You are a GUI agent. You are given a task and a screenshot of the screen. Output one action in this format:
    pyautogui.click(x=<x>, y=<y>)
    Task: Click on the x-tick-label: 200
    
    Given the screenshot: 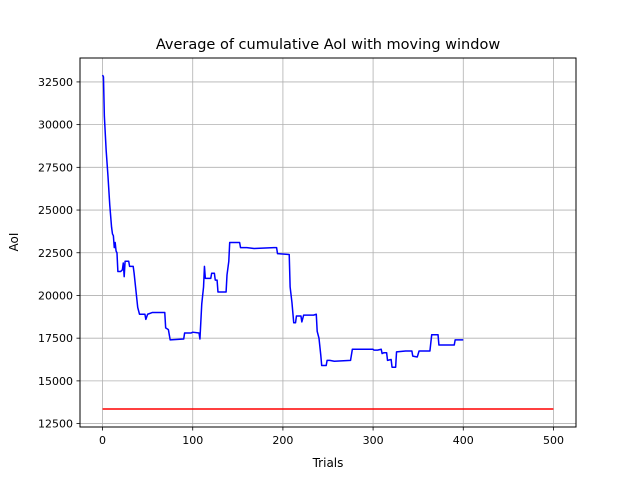 What is the action you would take?
    pyautogui.click(x=282, y=440)
    